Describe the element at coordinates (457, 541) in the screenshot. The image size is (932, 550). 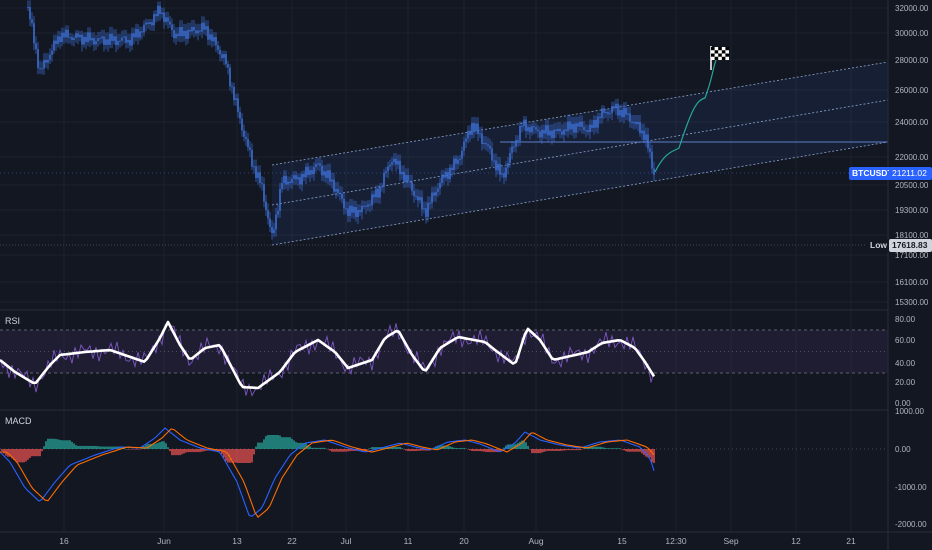
I see `time-axis: 16 Jun 13 22 Jul 11 20 Aug 15 12:30 Sep 12 21` at that location.